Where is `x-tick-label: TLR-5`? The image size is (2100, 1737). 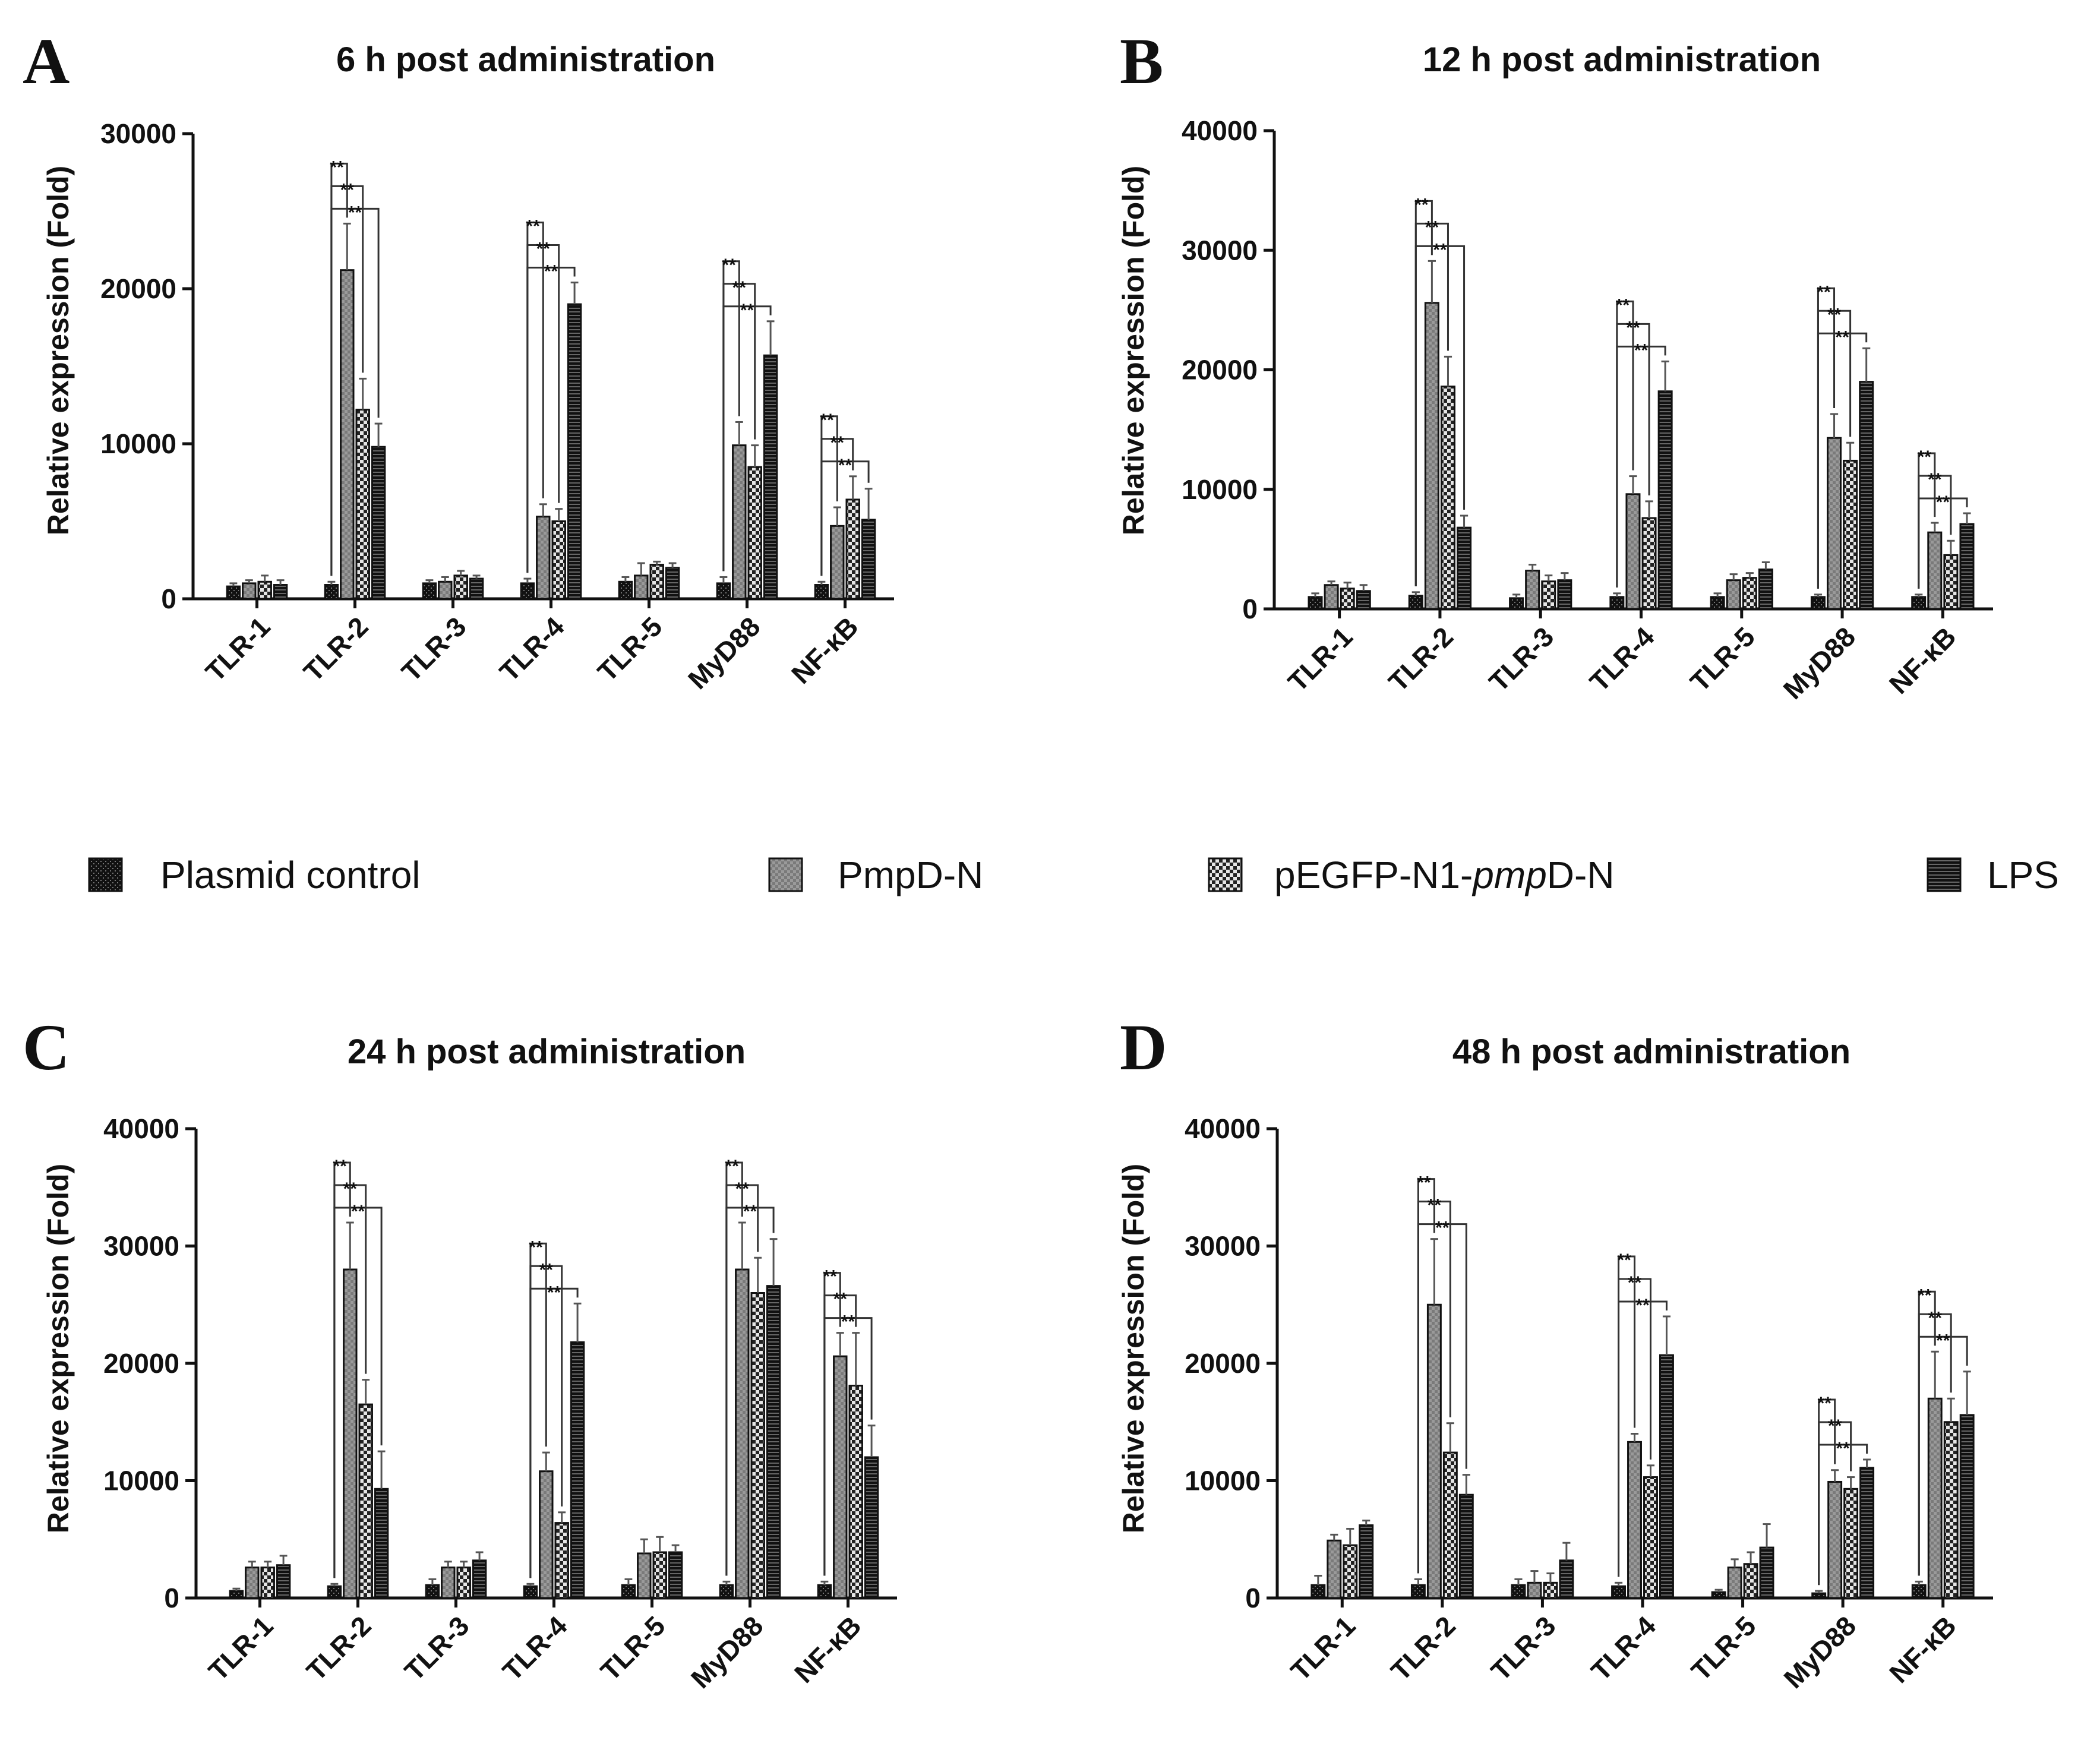
x-tick-label: TLR-5 is located at coordinates (630, 649).